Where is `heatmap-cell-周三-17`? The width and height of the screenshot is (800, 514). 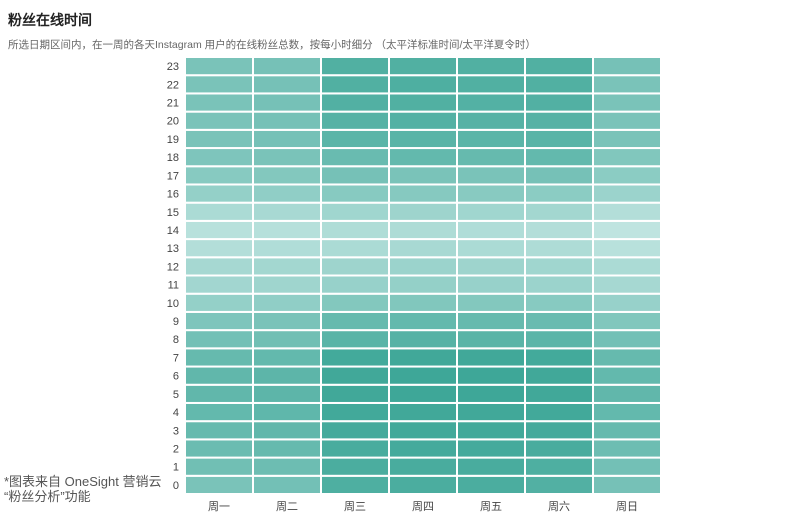
heatmap-cell-周三-17 is located at coordinates (355, 175).